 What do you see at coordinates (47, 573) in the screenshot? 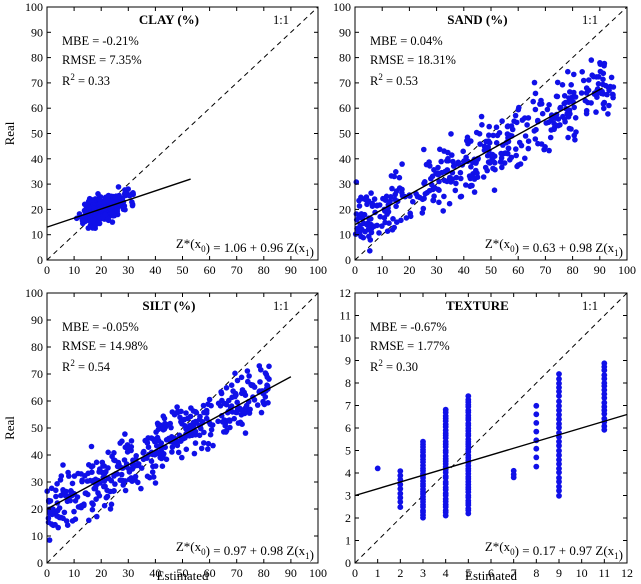
I see `x-tick-label: 0` at bounding box center [47, 573].